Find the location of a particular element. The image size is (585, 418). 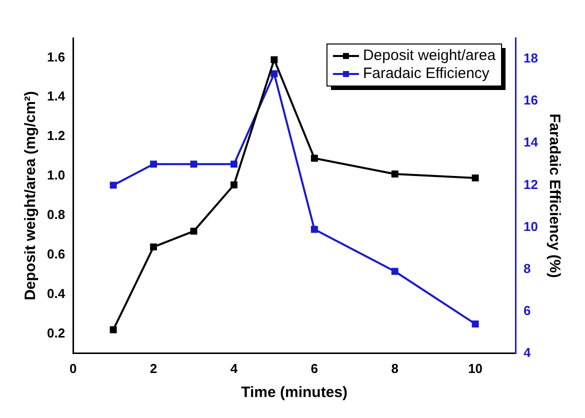

x-axis-title: Time (minutes) is located at coordinates (294, 393).